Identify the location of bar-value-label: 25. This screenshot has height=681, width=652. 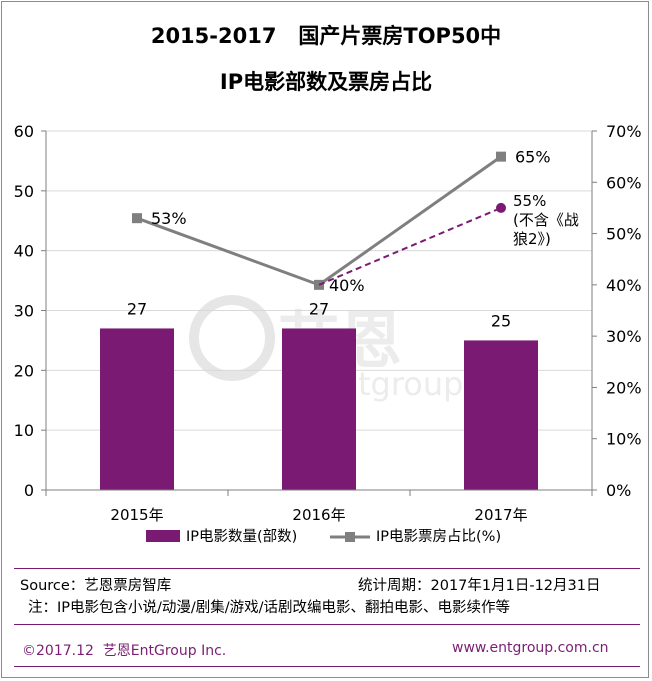
(501, 320).